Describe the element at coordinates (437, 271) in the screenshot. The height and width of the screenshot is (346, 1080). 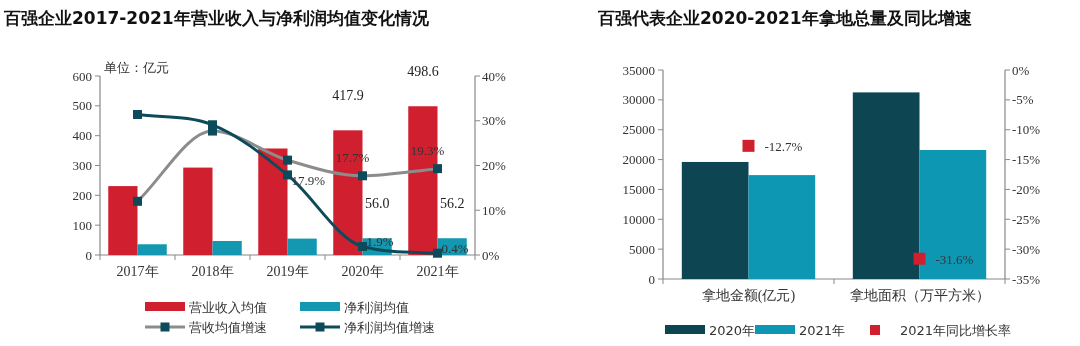
I see `x-tick-label: 2021年` at that location.